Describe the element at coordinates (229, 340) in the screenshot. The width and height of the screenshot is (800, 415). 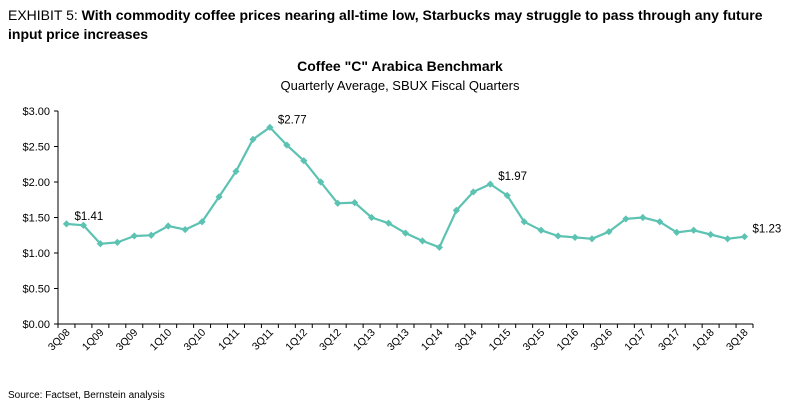
I see `x-tick-label: 1Q11` at that location.